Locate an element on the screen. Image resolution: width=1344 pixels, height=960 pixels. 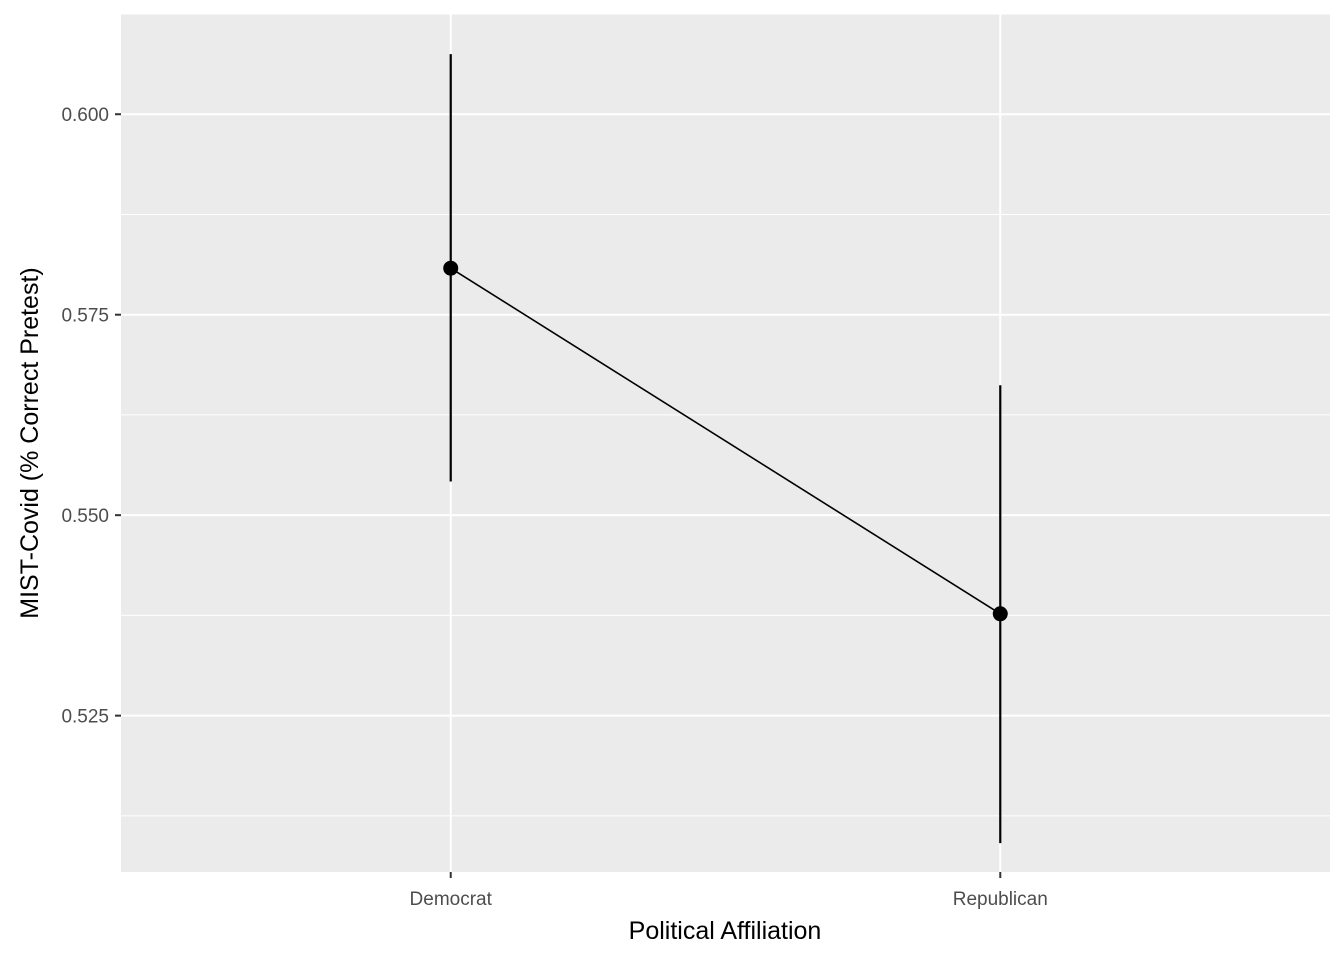
y-tick-label: 0.550 is located at coordinates (85, 516).